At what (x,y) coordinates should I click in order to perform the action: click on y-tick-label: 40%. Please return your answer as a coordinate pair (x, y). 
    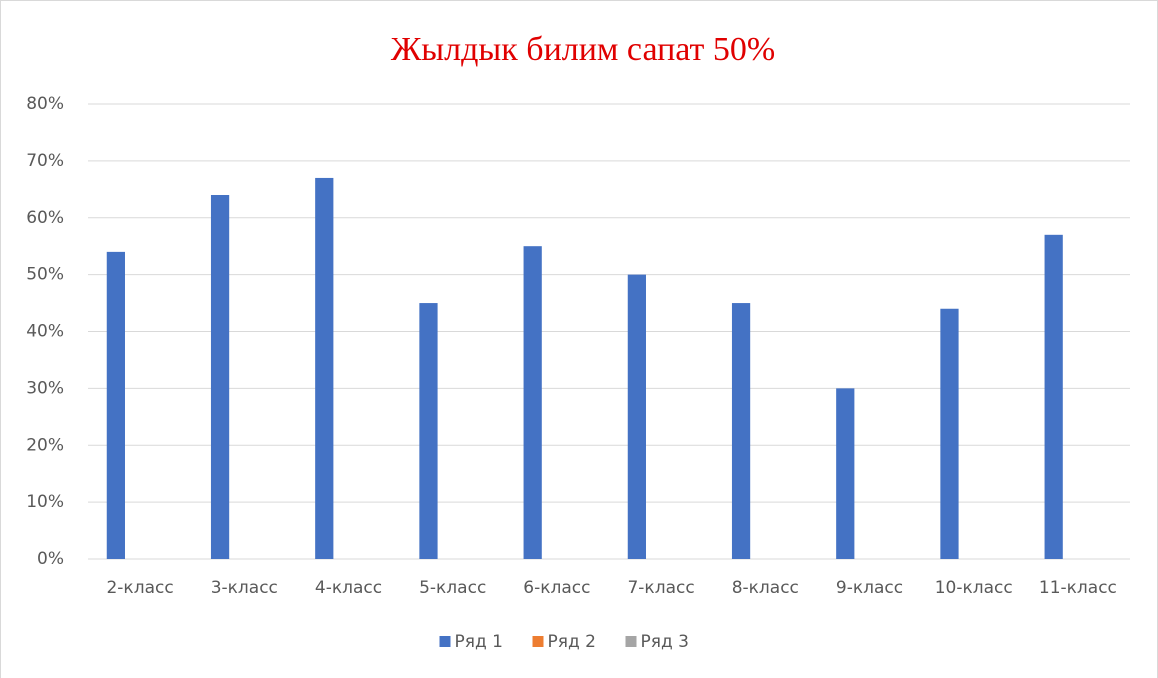
    Looking at the image, I should click on (45, 332).